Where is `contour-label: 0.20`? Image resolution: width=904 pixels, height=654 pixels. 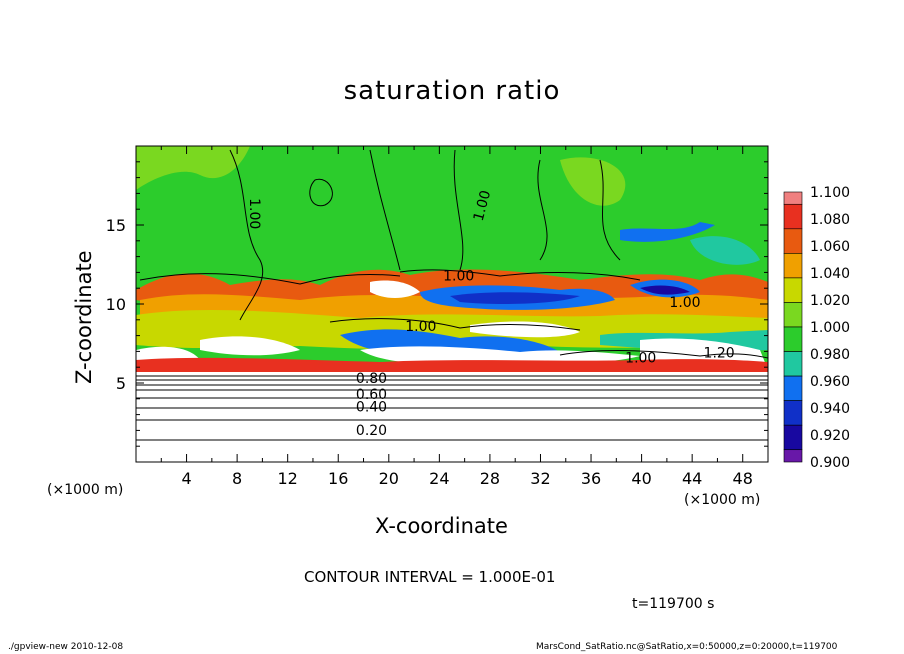
contour-label: 0.20 is located at coordinates (371, 431).